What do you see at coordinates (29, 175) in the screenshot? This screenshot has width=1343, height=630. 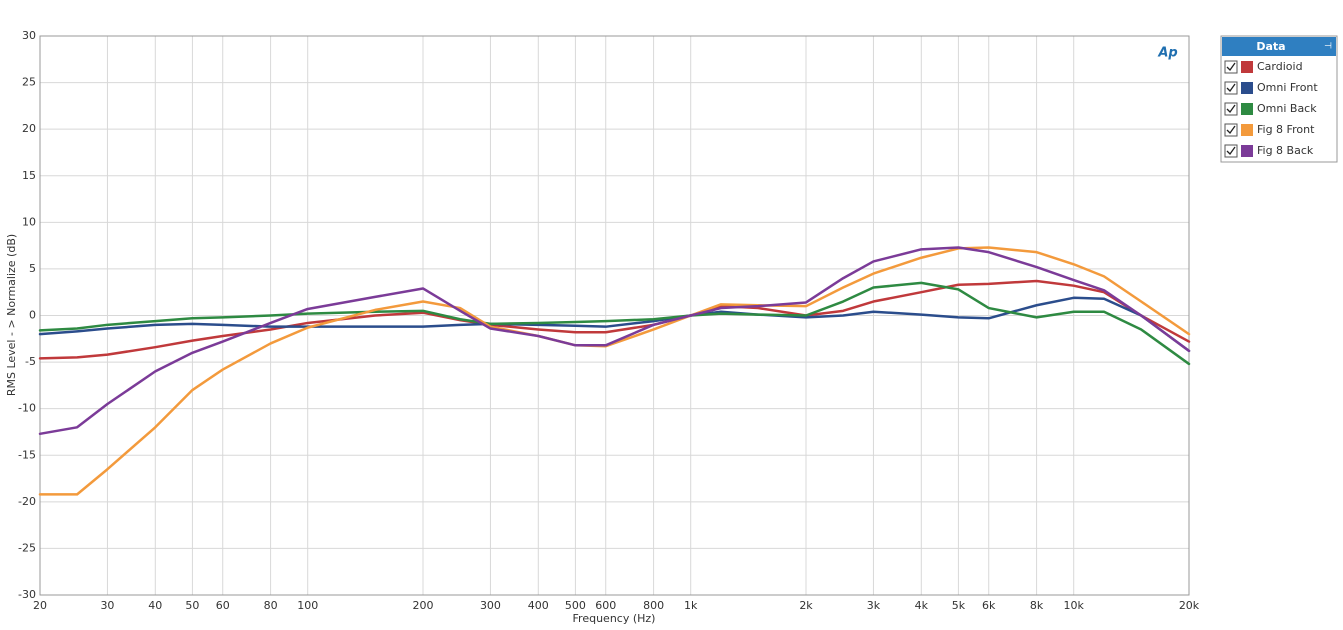 I see `y-tick-label: 15` at bounding box center [29, 175].